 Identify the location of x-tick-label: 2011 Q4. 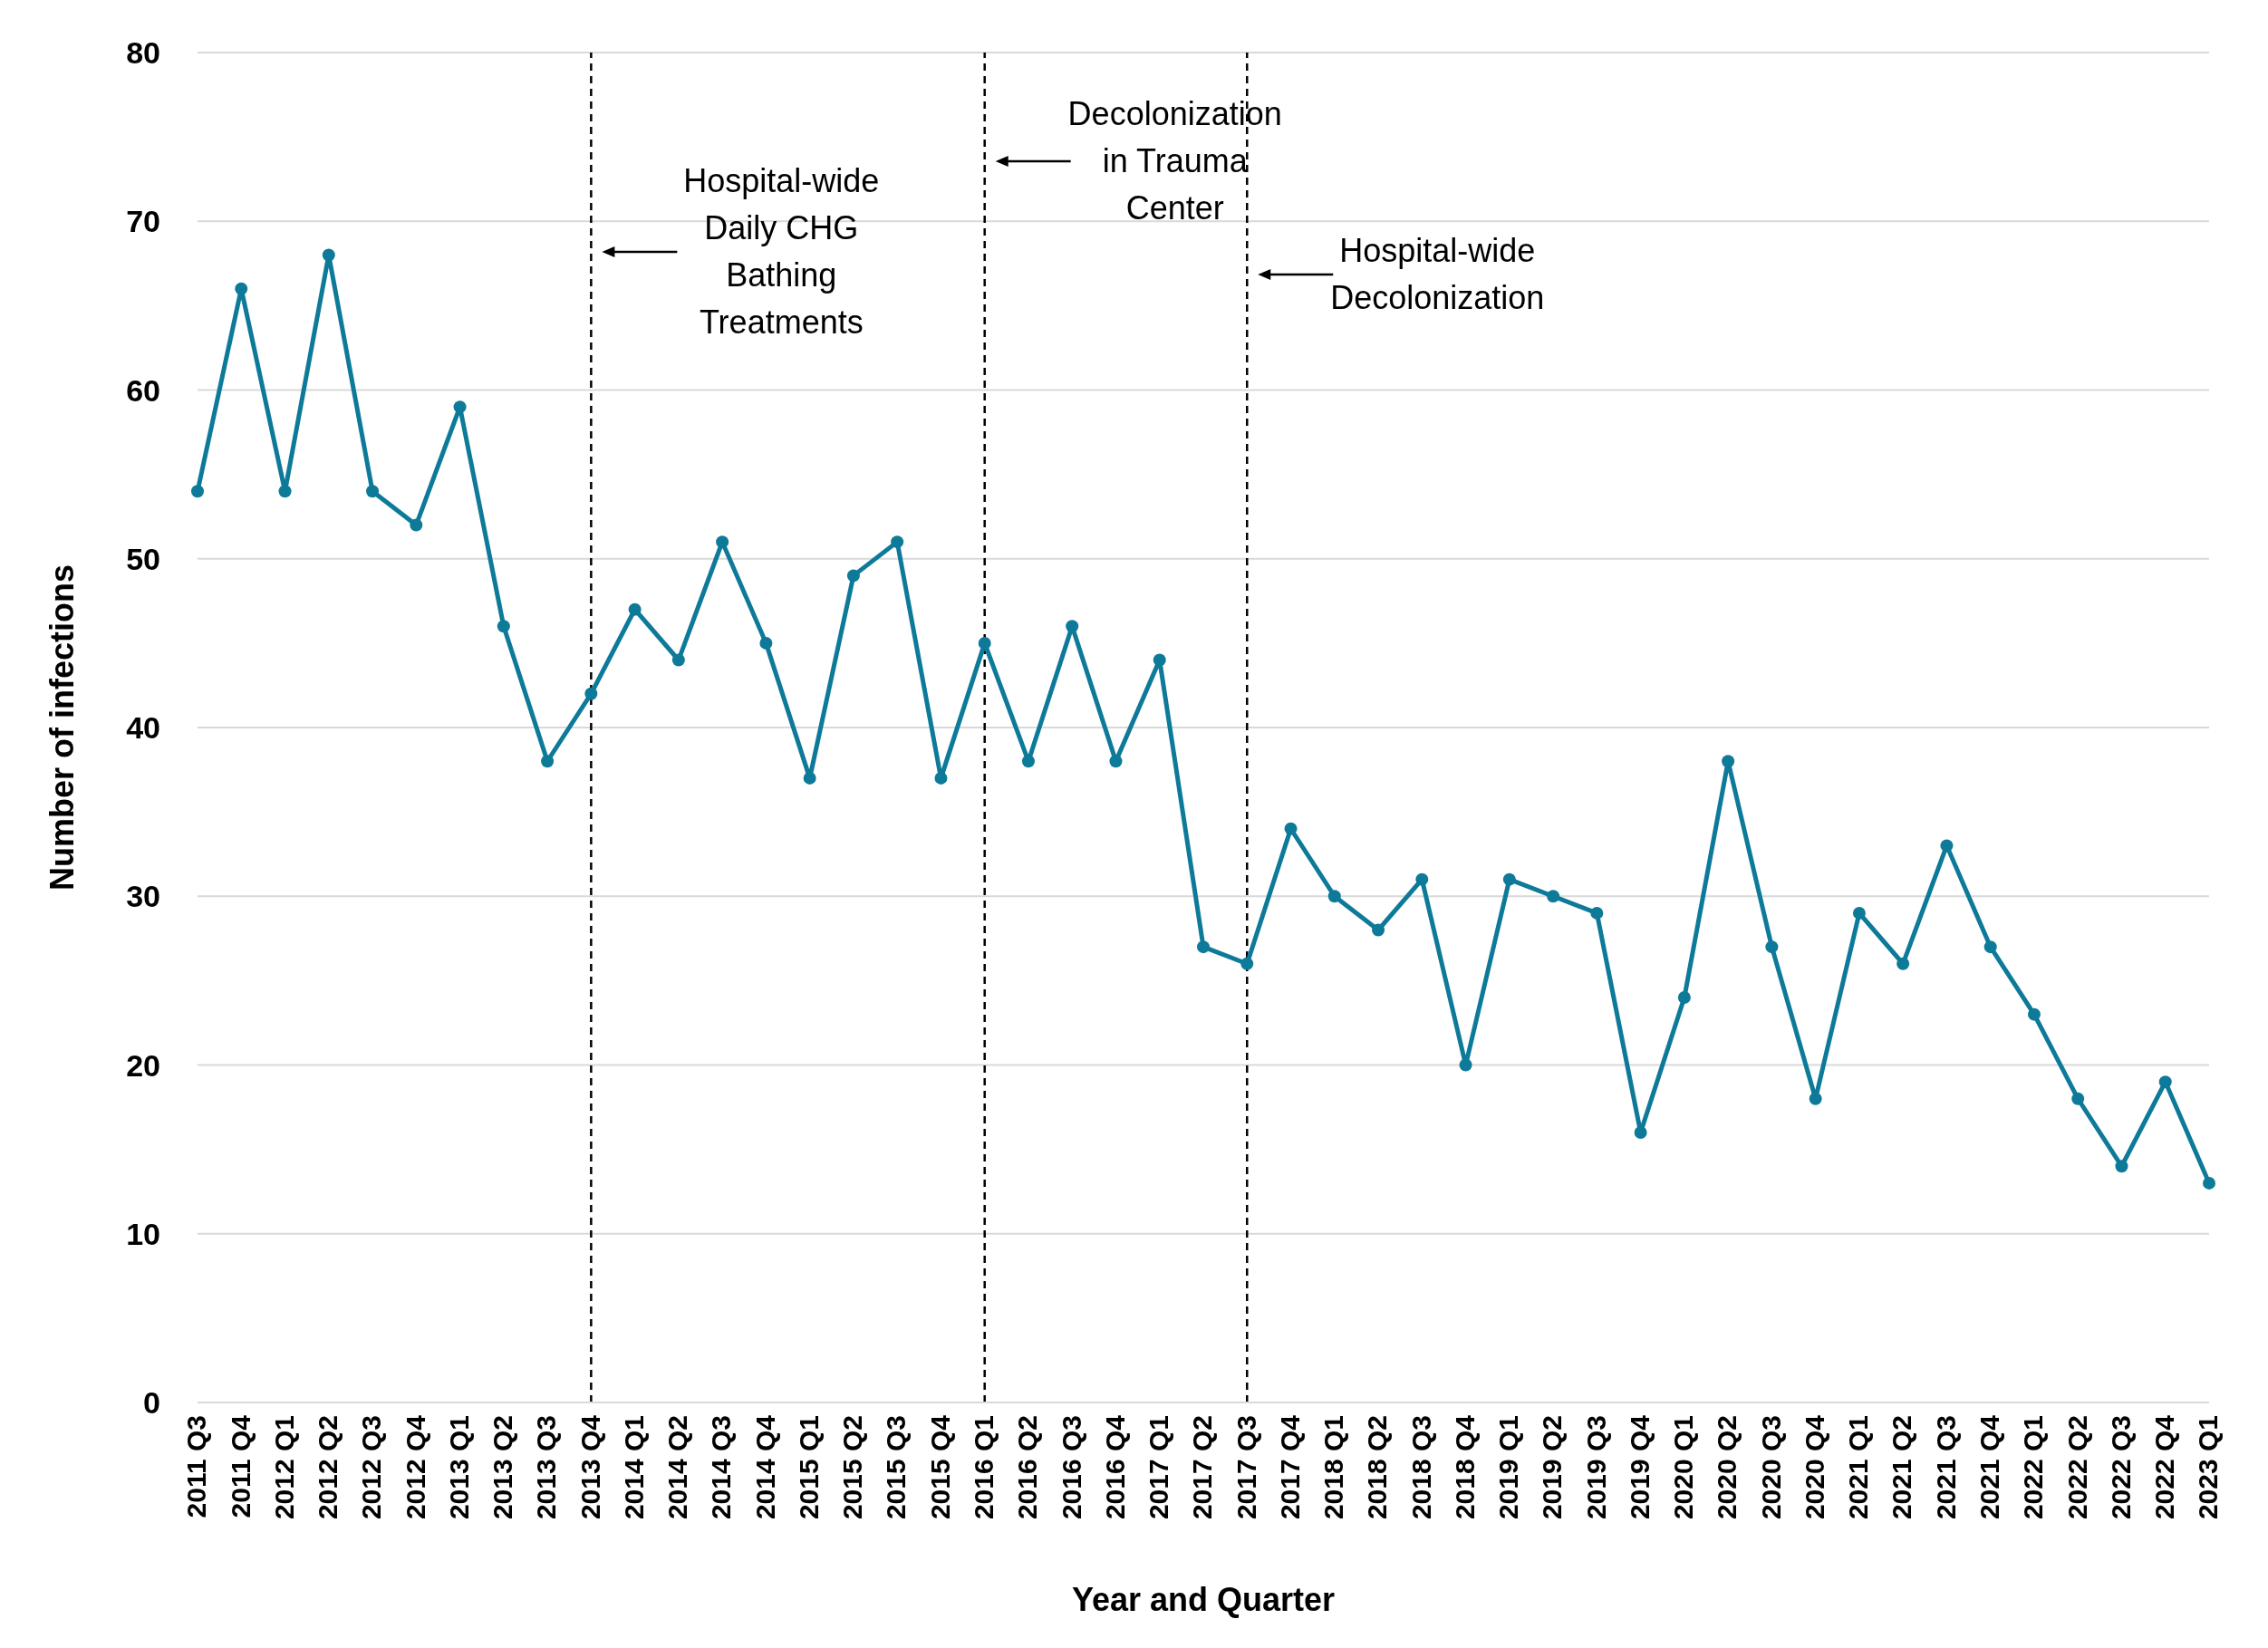
(240, 1466).